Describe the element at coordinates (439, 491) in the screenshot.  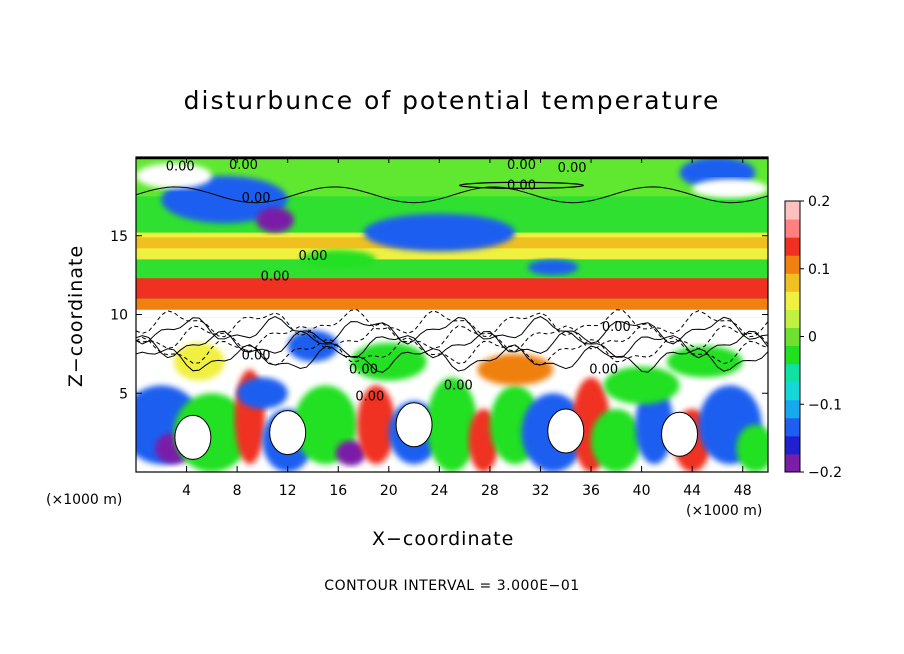
I see `x-tick-label: 24` at that location.